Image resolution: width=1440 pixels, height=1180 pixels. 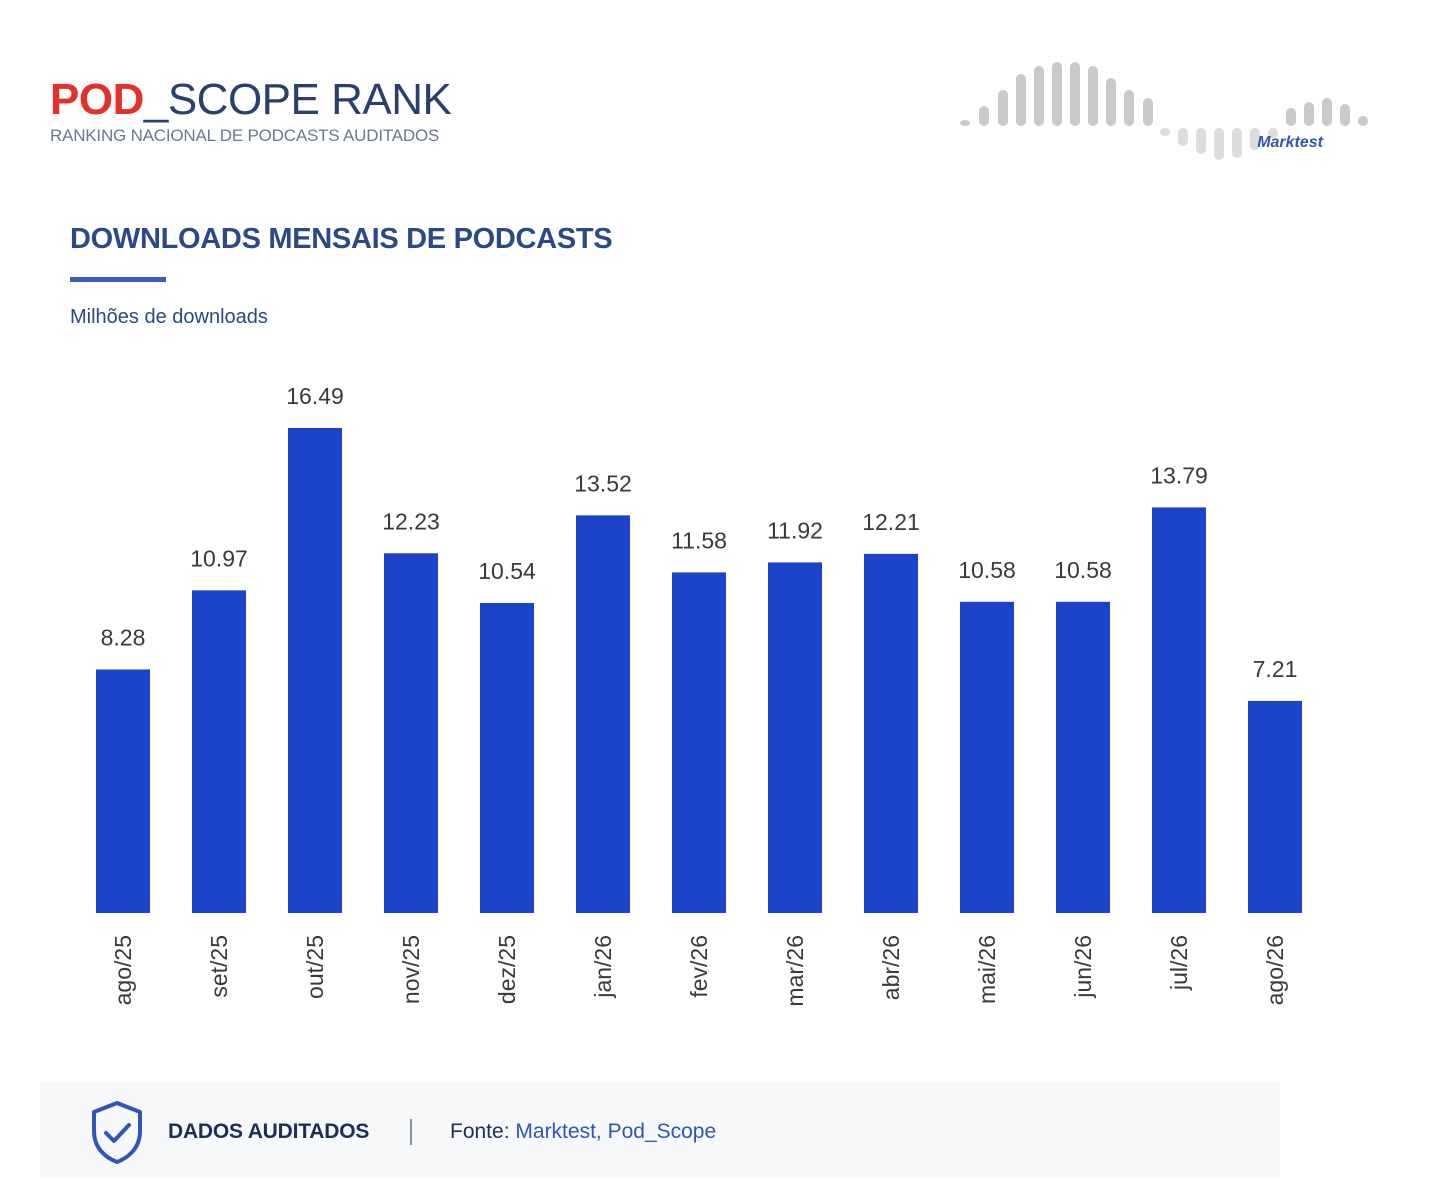 What do you see at coordinates (987, 969) in the screenshot?
I see `x-tick-label: mai/26` at bounding box center [987, 969].